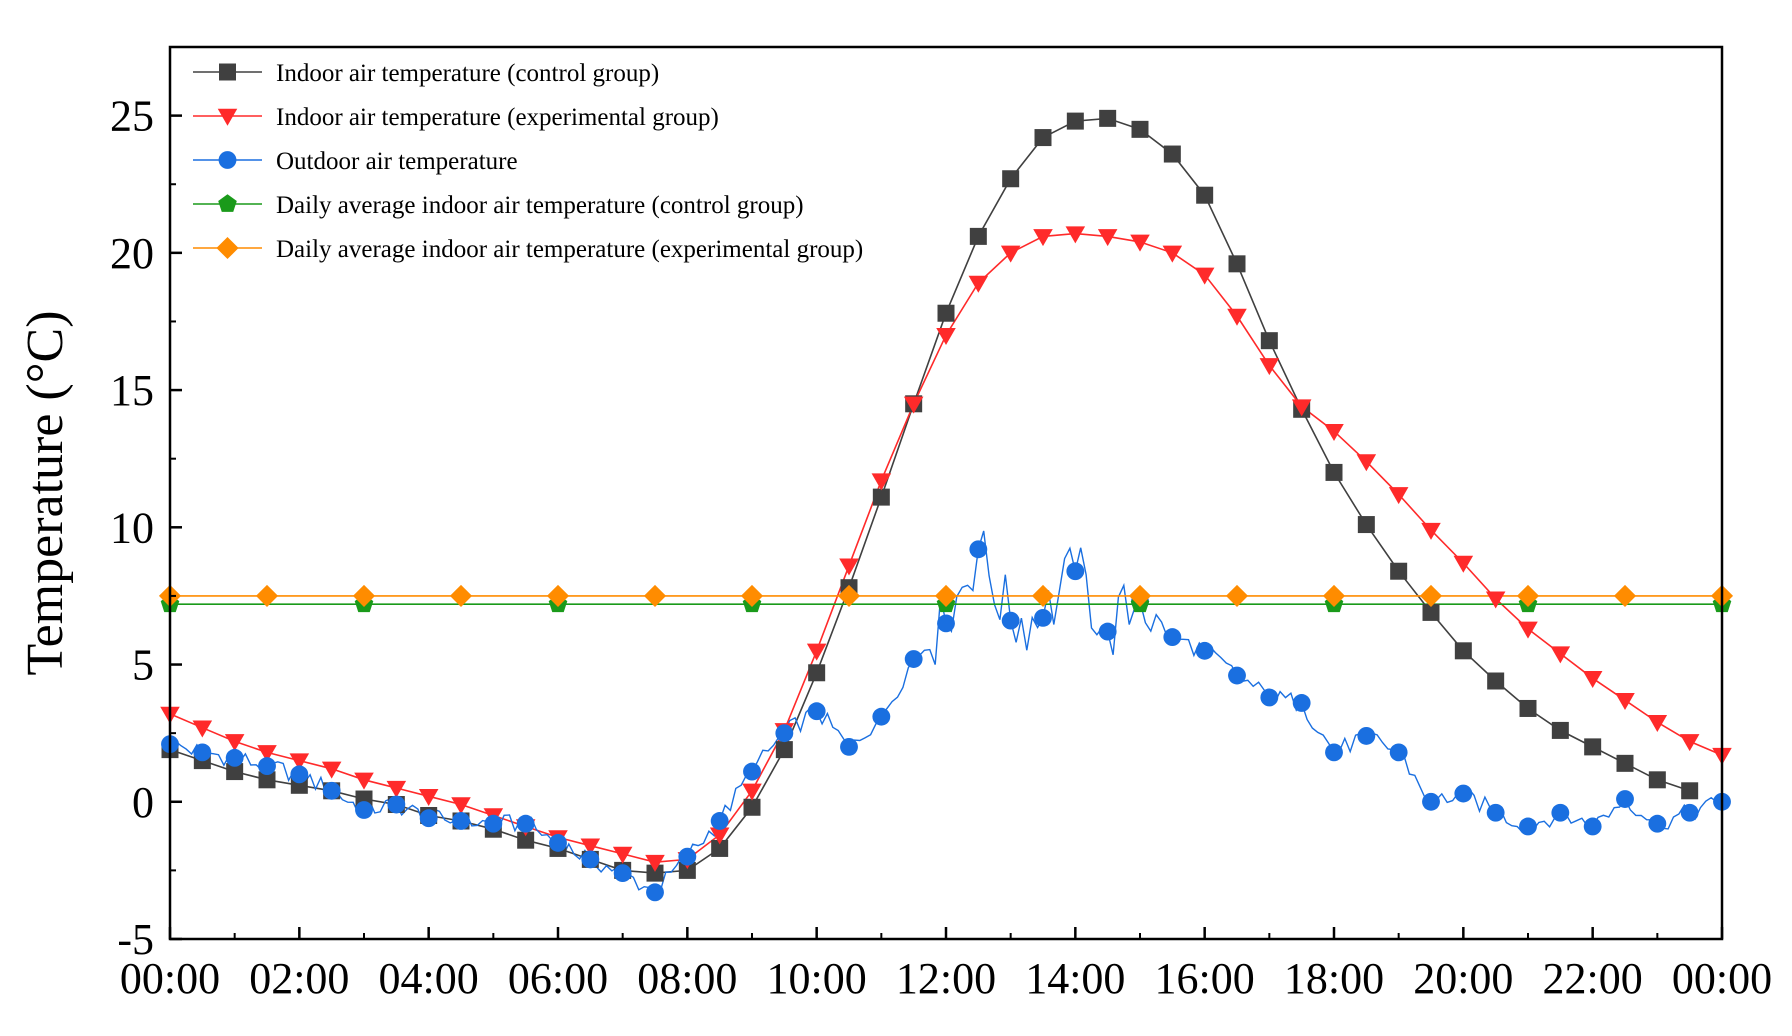 The image size is (1792, 1036). I want to click on y-tick-label: 10, so click(132, 527).